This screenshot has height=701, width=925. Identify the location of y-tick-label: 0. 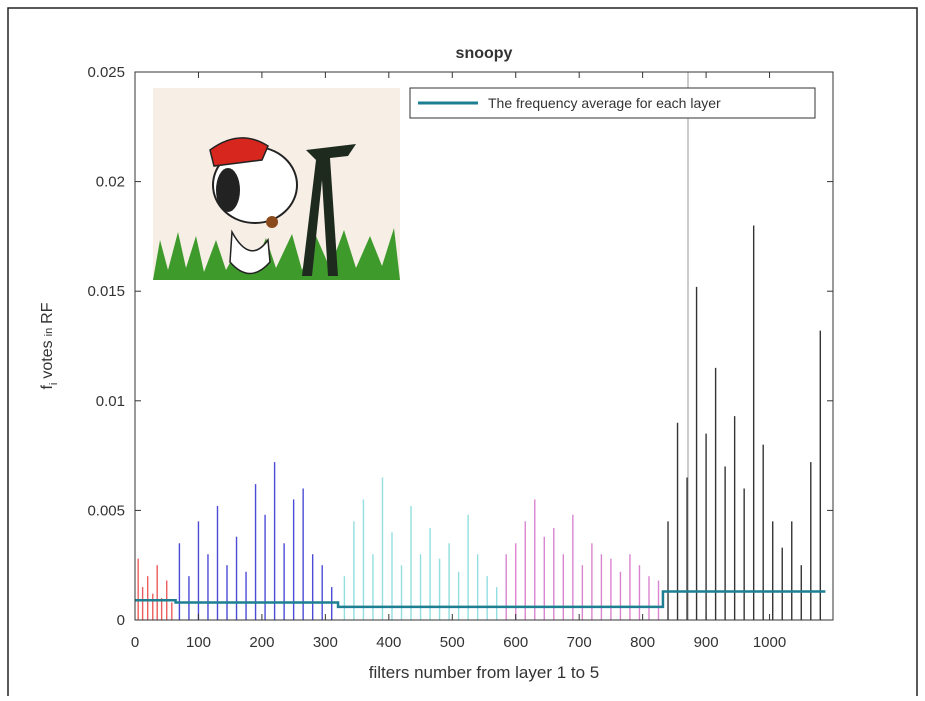
(121, 620).